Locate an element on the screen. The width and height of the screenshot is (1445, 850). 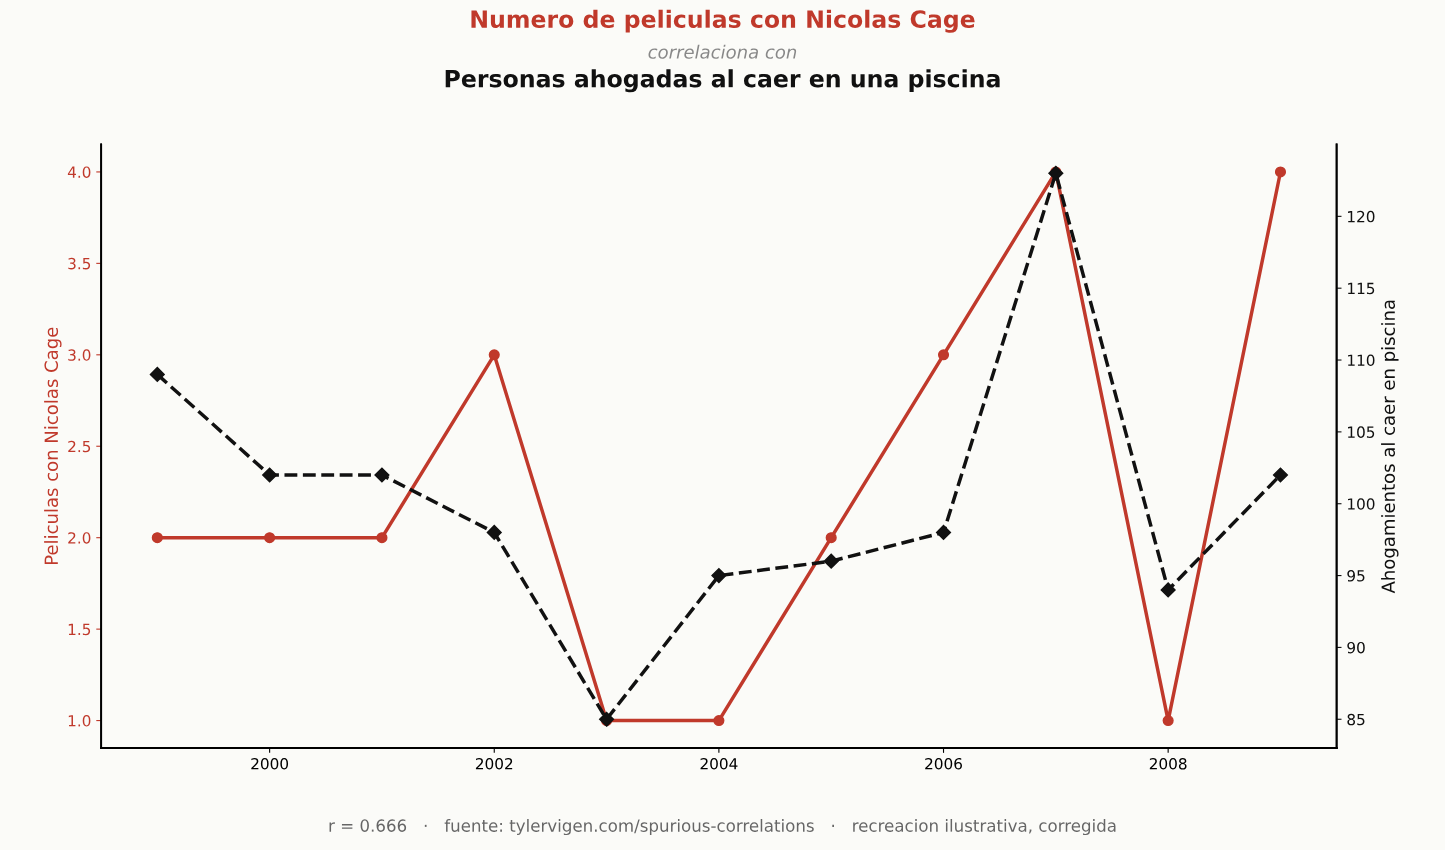
x-tick-label: 2004 is located at coordinates (719, 763).